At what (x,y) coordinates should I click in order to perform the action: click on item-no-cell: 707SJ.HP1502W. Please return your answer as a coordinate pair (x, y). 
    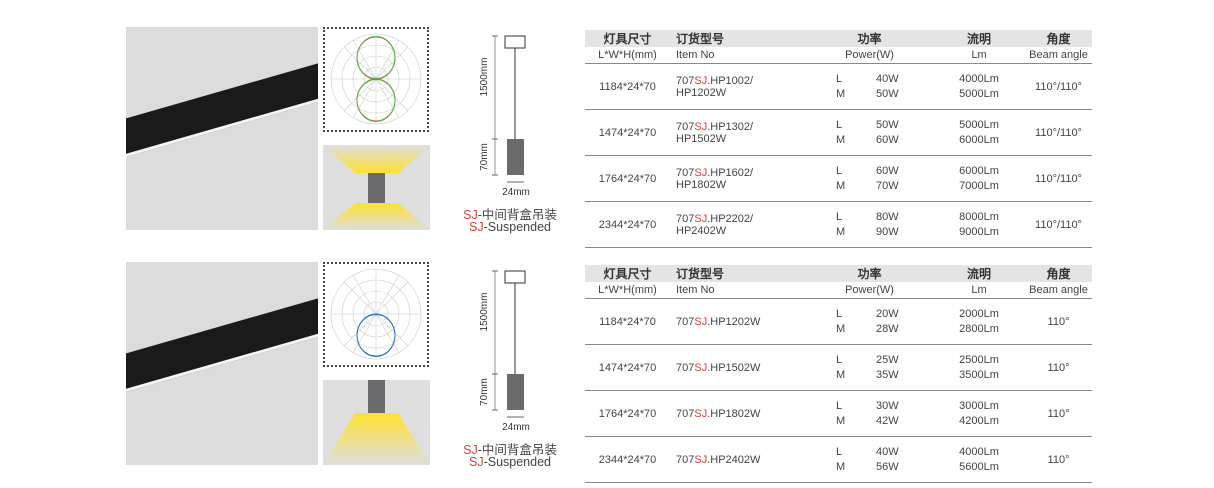
    Looking at the image, I should click on (738, 367).